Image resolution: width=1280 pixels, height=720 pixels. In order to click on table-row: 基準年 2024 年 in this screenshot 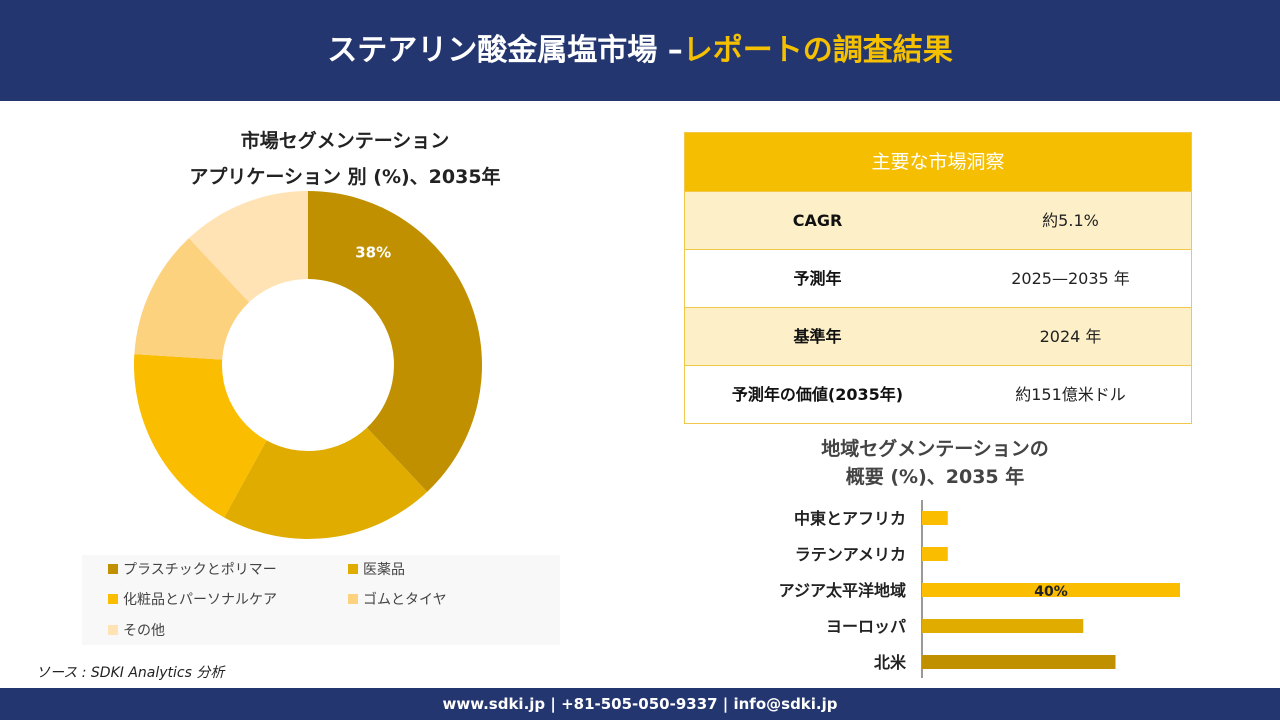, I will do `click(938, 336)`.